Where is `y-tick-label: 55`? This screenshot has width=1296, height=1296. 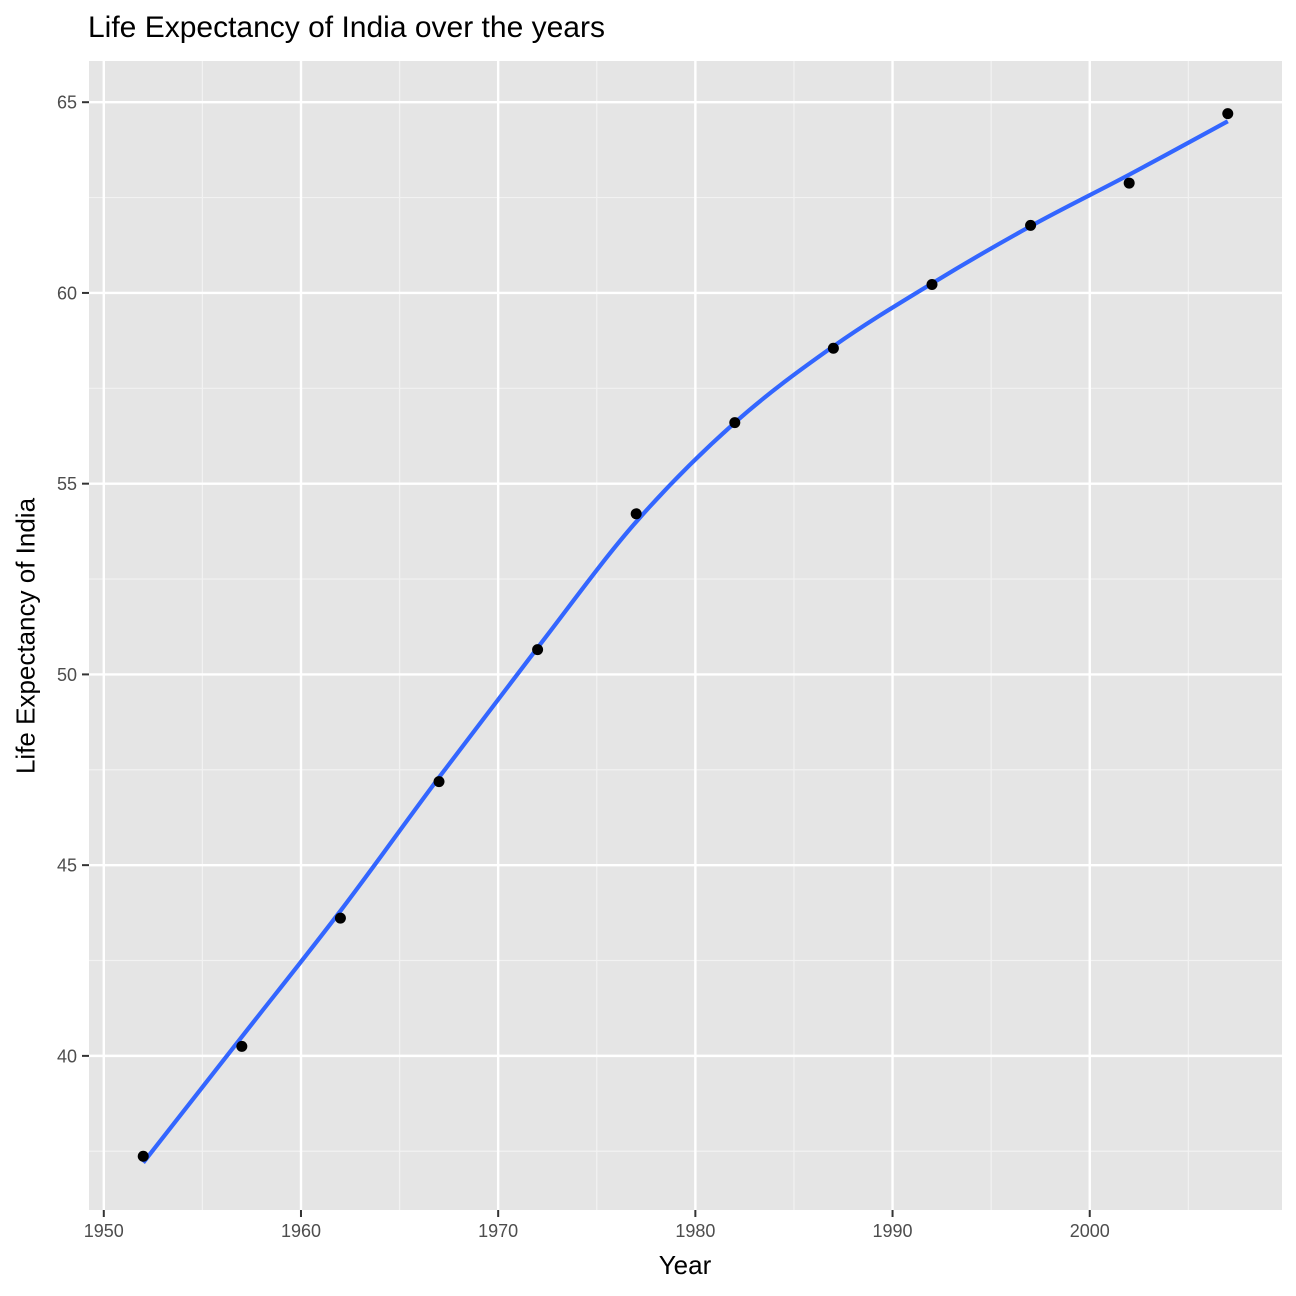
y-tick-label: 55 is located at coordinates (67, 484).